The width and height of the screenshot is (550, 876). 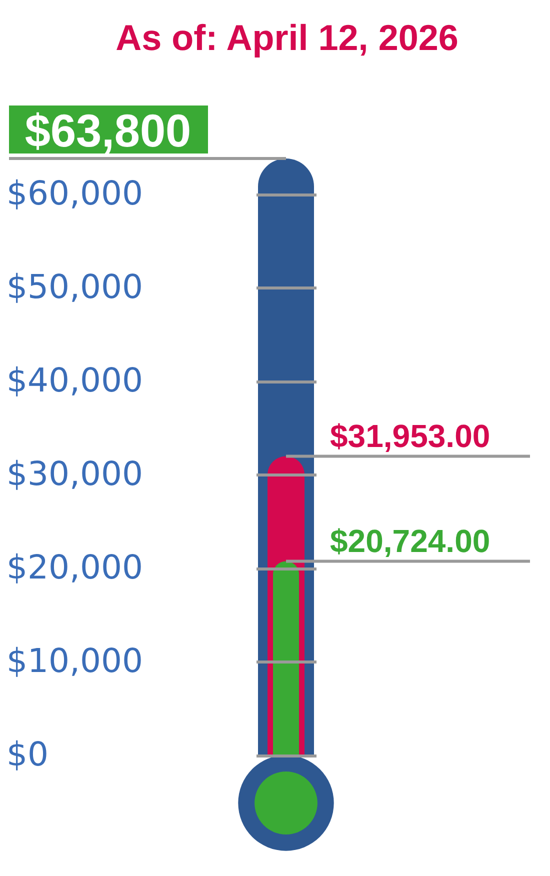 What do you see at coordinates (410, 436) in the screenshot?
I see `data-label: $31,953.00` at bounding box center [410, 436].